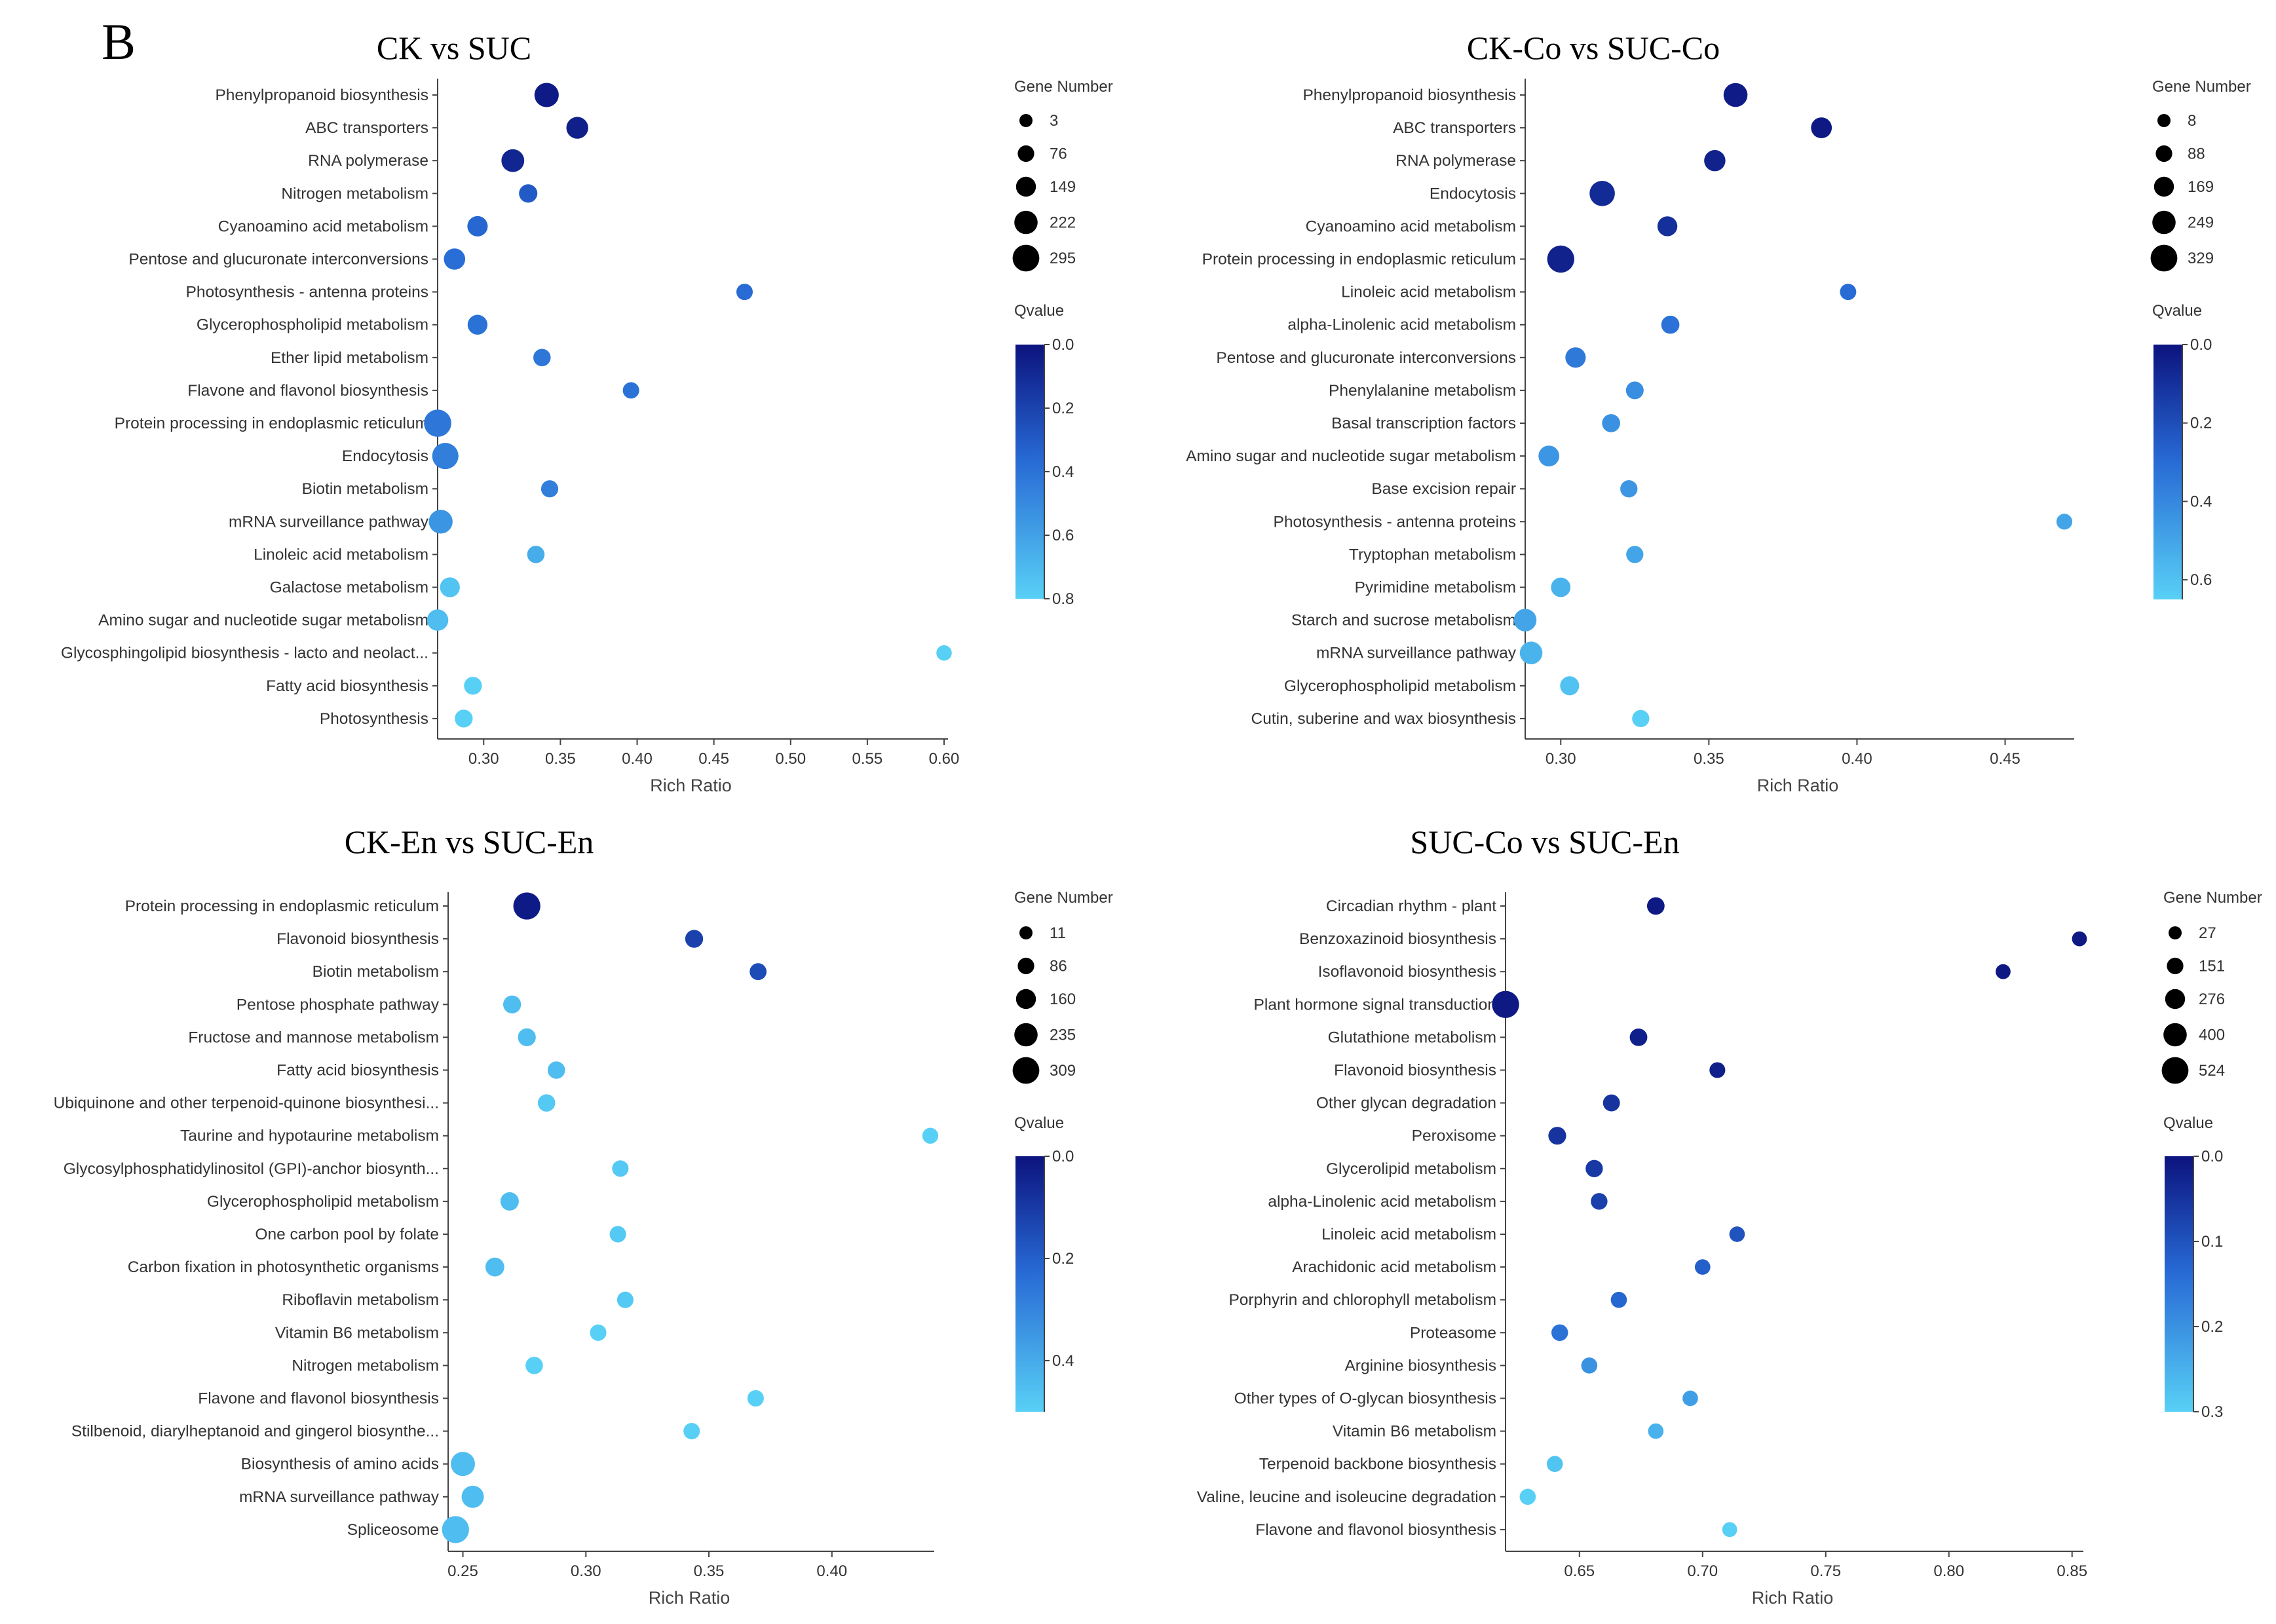 This screenshot has width=2276, height=1624. What do you see at coordinates (1377, 1464) in the screenshot?
I see `category-label: Terpenoid backbone biosynthesis` at bounding box center [1377, 1464].